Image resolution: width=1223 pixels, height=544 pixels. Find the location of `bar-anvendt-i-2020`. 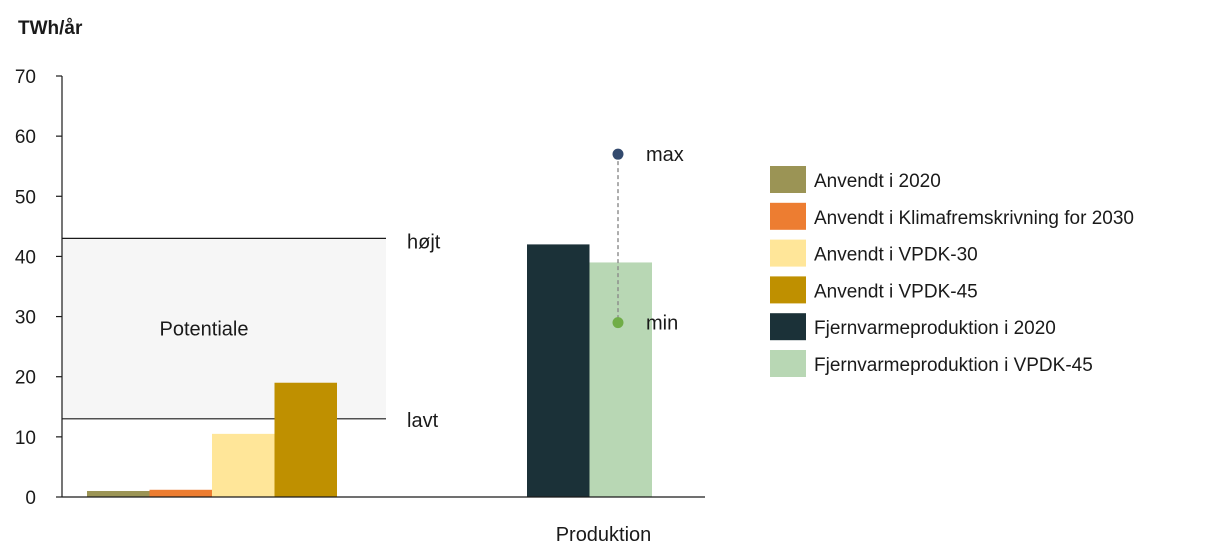

bar-anvendt-i-2020 is located at coordinates (118, 493).